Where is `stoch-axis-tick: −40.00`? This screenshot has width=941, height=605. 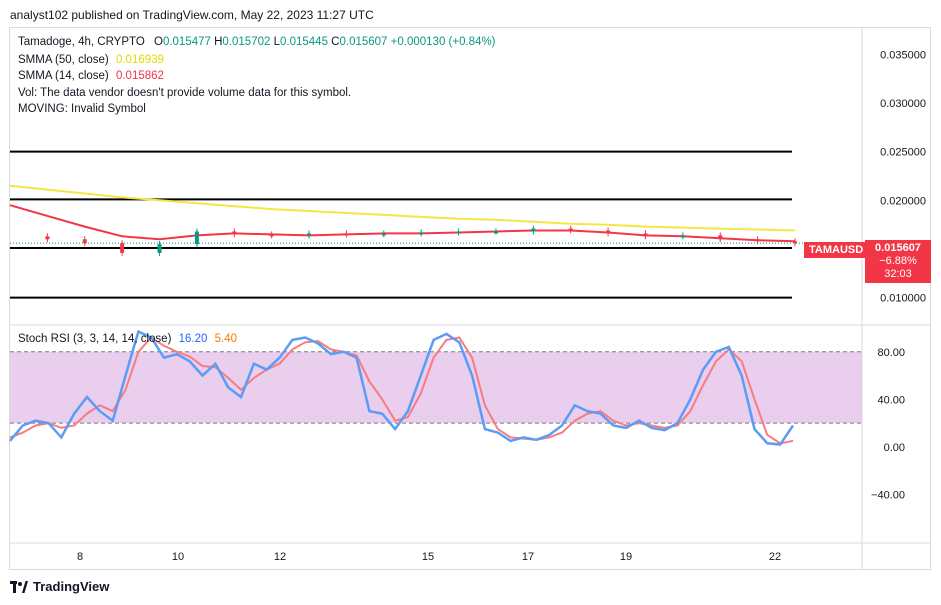 stoch-axis-tick: −40.00 is located at coordinates (888, 495).